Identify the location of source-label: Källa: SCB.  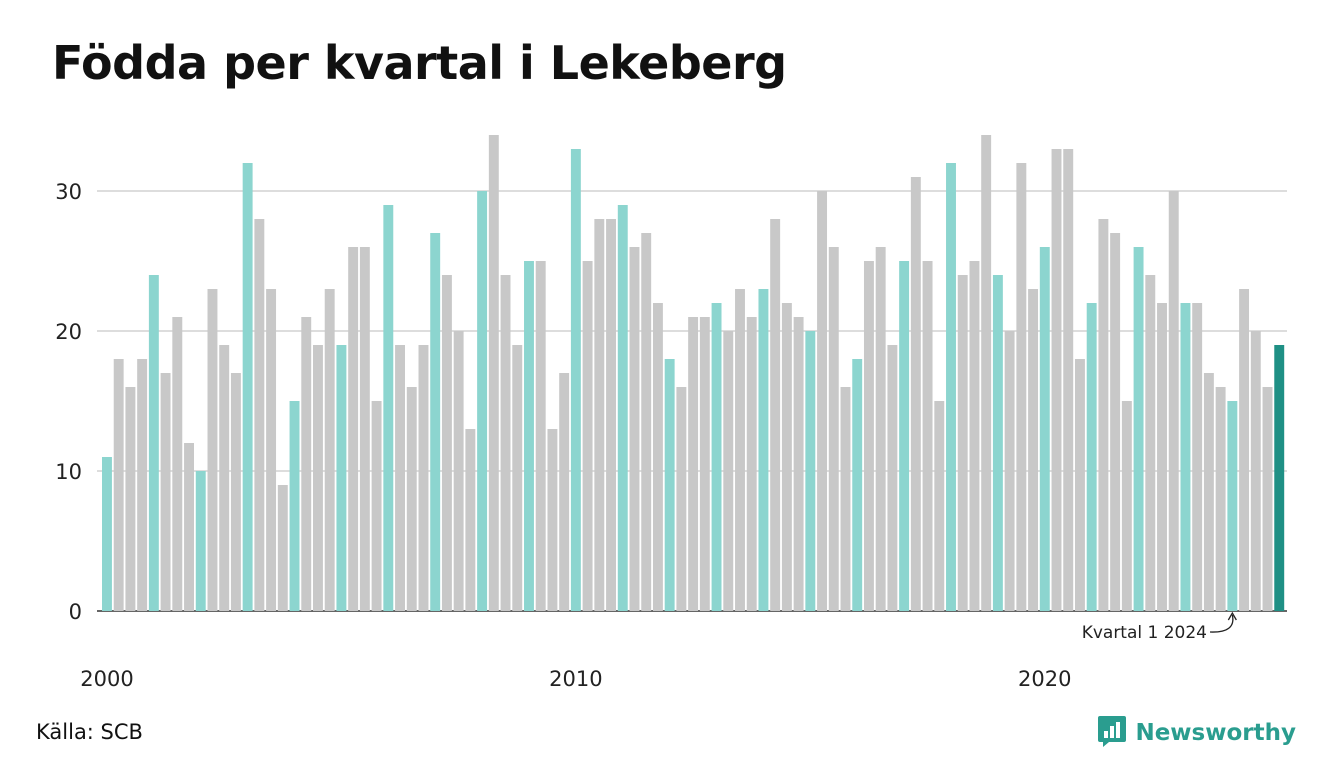
(89, 732).